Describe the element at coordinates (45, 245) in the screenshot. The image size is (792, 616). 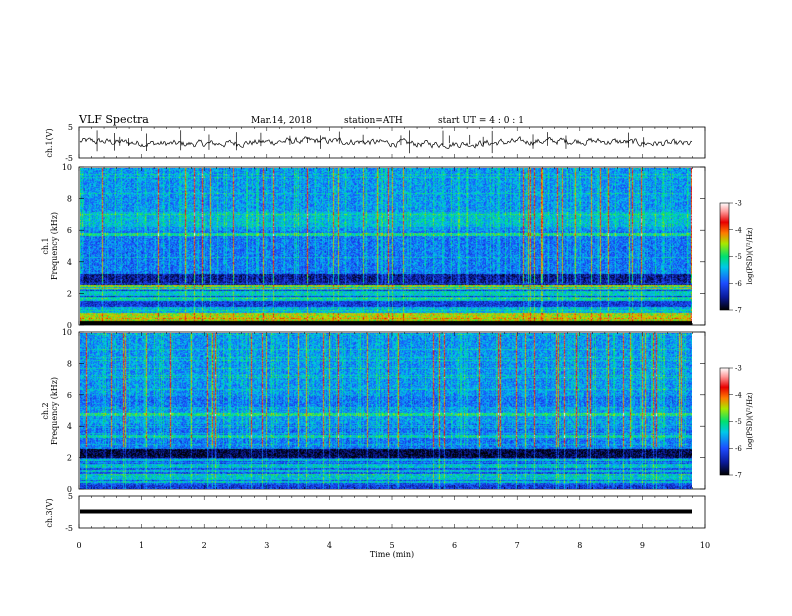
I see `ch1-channel-label: ch.1` at that location.